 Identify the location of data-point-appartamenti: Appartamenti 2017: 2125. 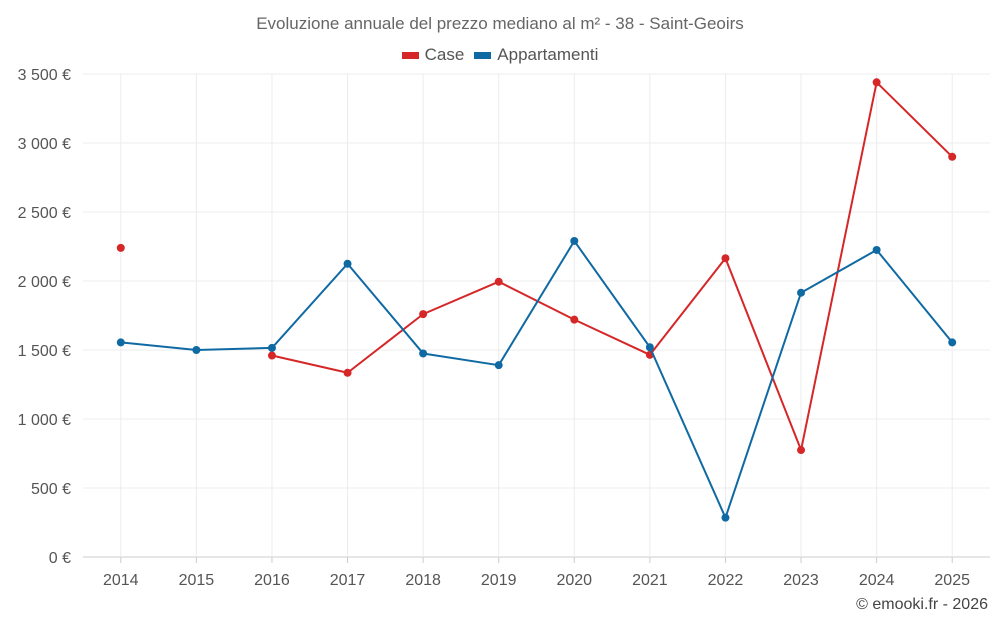
(347, 263).